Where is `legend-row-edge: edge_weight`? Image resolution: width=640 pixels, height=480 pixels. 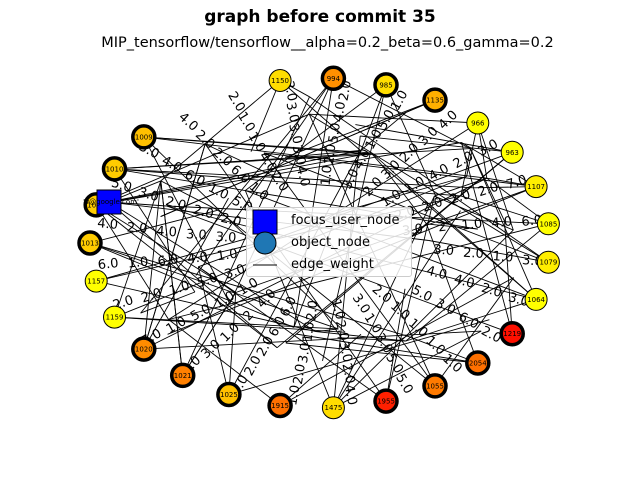 legend-row-edge: edge_weight is located at coordinates (329, 265).